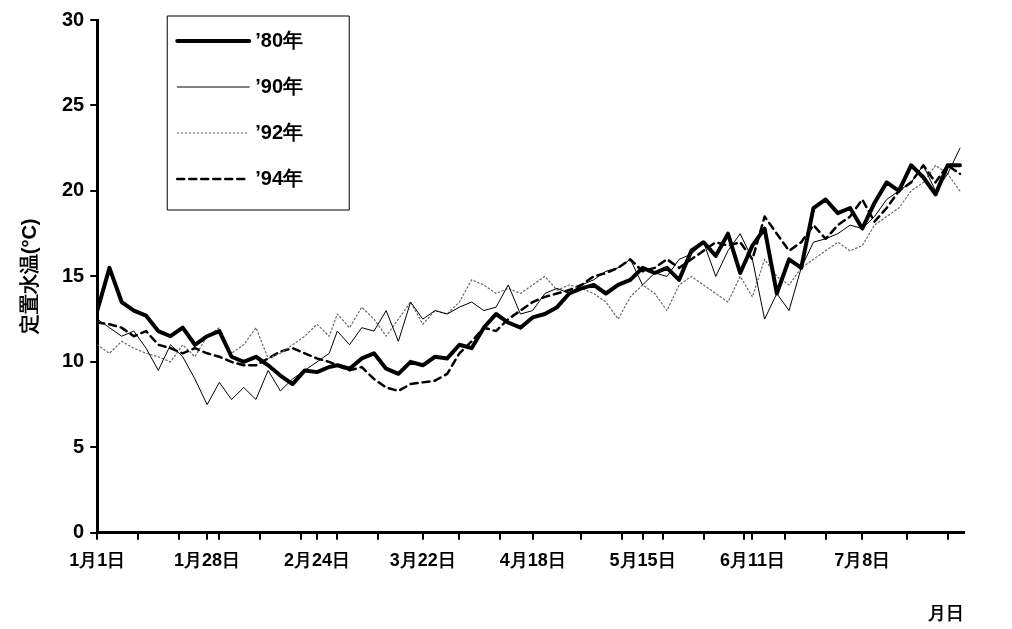 The height and width of the screenshot is (629, 1012). Describe the element at coordinates (73, 360) in the screenshot. I see `y-tick-label: 10` at that location.